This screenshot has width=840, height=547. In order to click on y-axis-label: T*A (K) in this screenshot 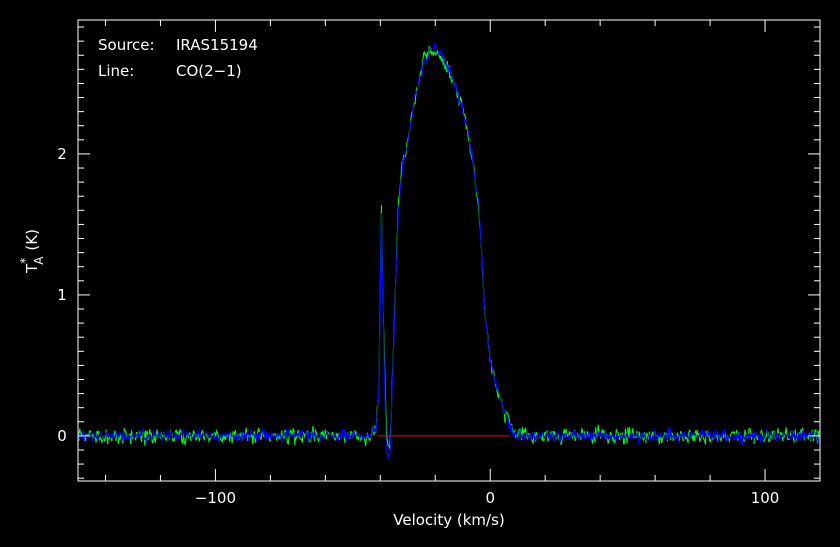, I will do `click(32, 251)`.